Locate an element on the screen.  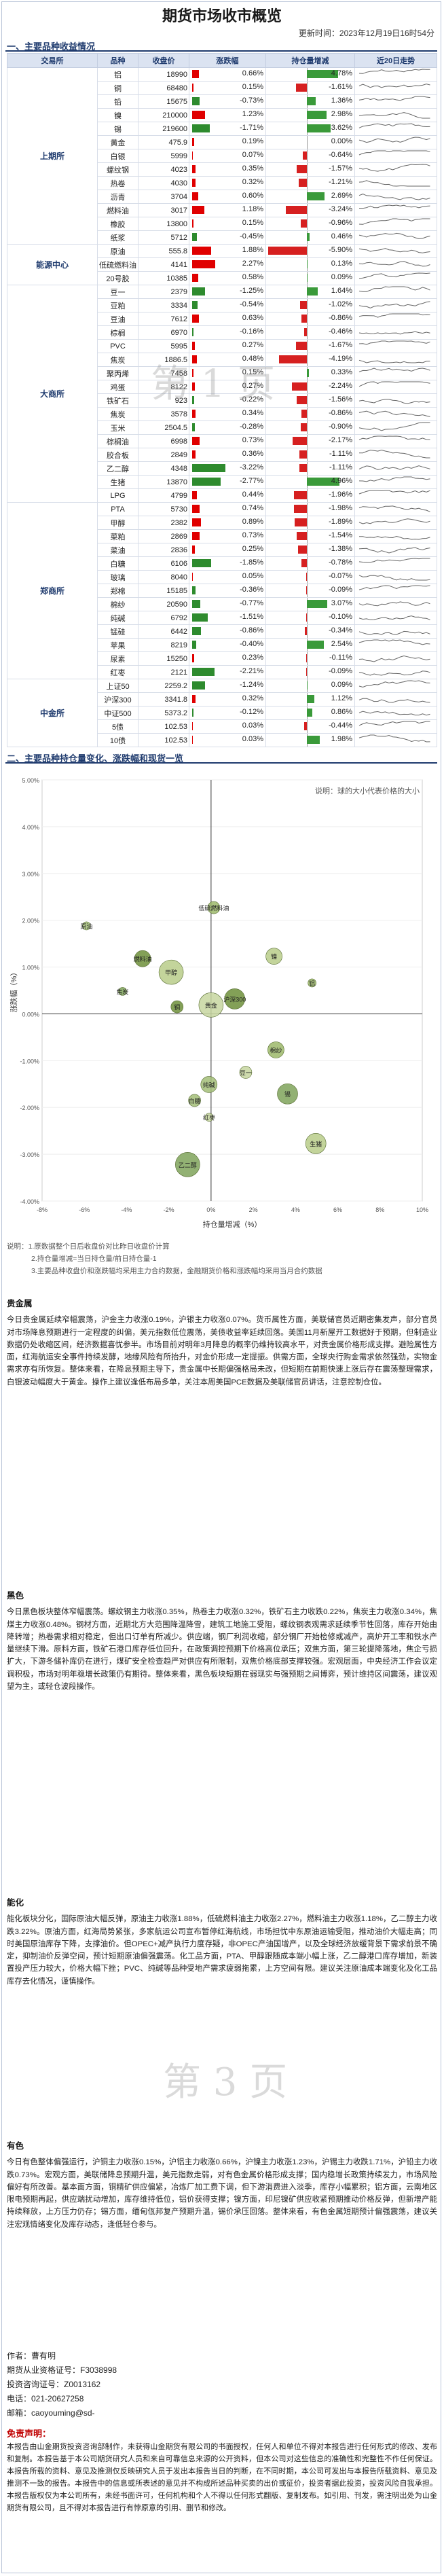
watermark-page3: 第 3 页 is located at coordinates (226, 2082).